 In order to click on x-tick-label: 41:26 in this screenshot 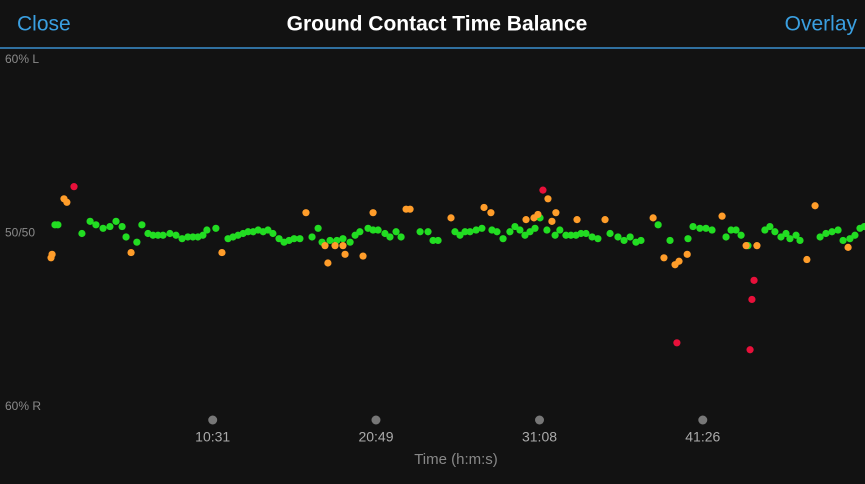, I will do `click(702, 437)`.